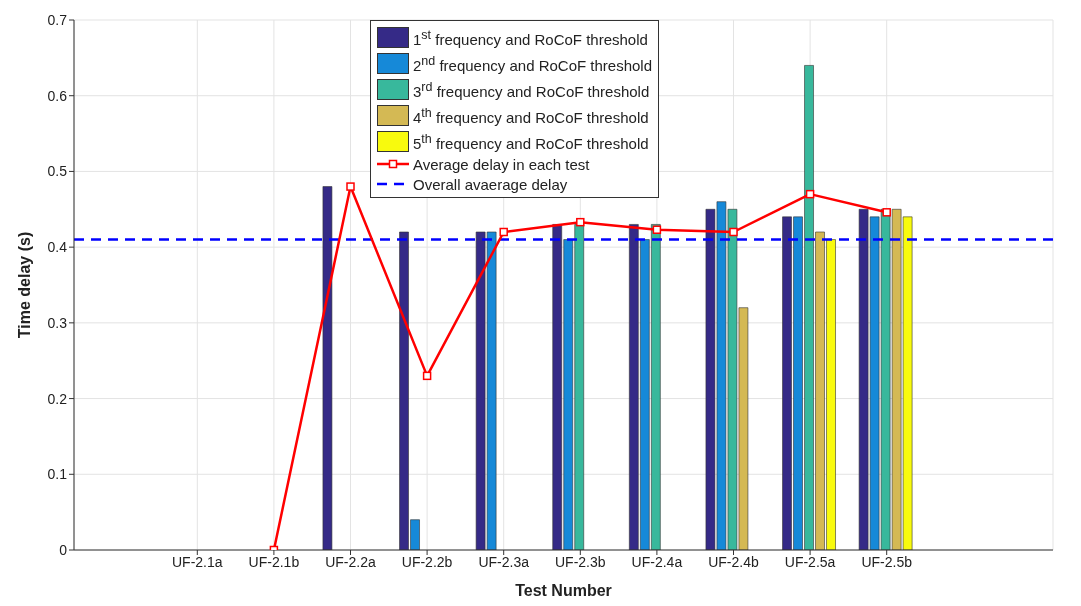  Describe the element at coordinates (501, 164) in the screenshot. I see `legend-label: Average delay in each test` at that location.